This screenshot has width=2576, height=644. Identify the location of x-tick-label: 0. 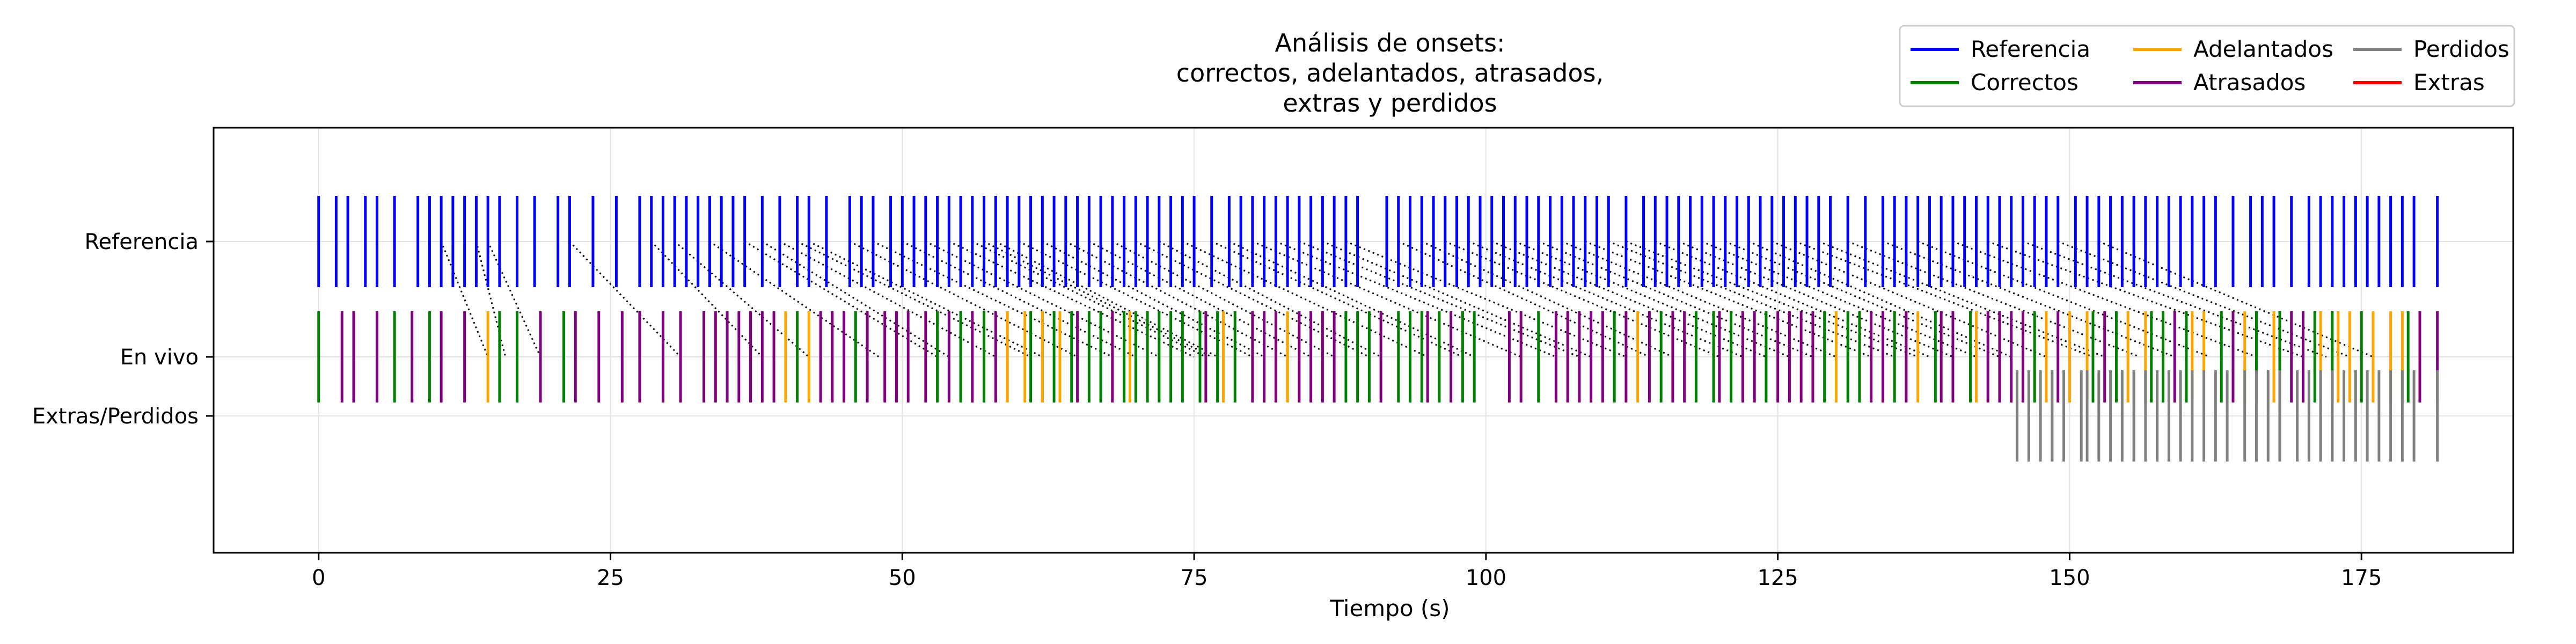
(318, 578).